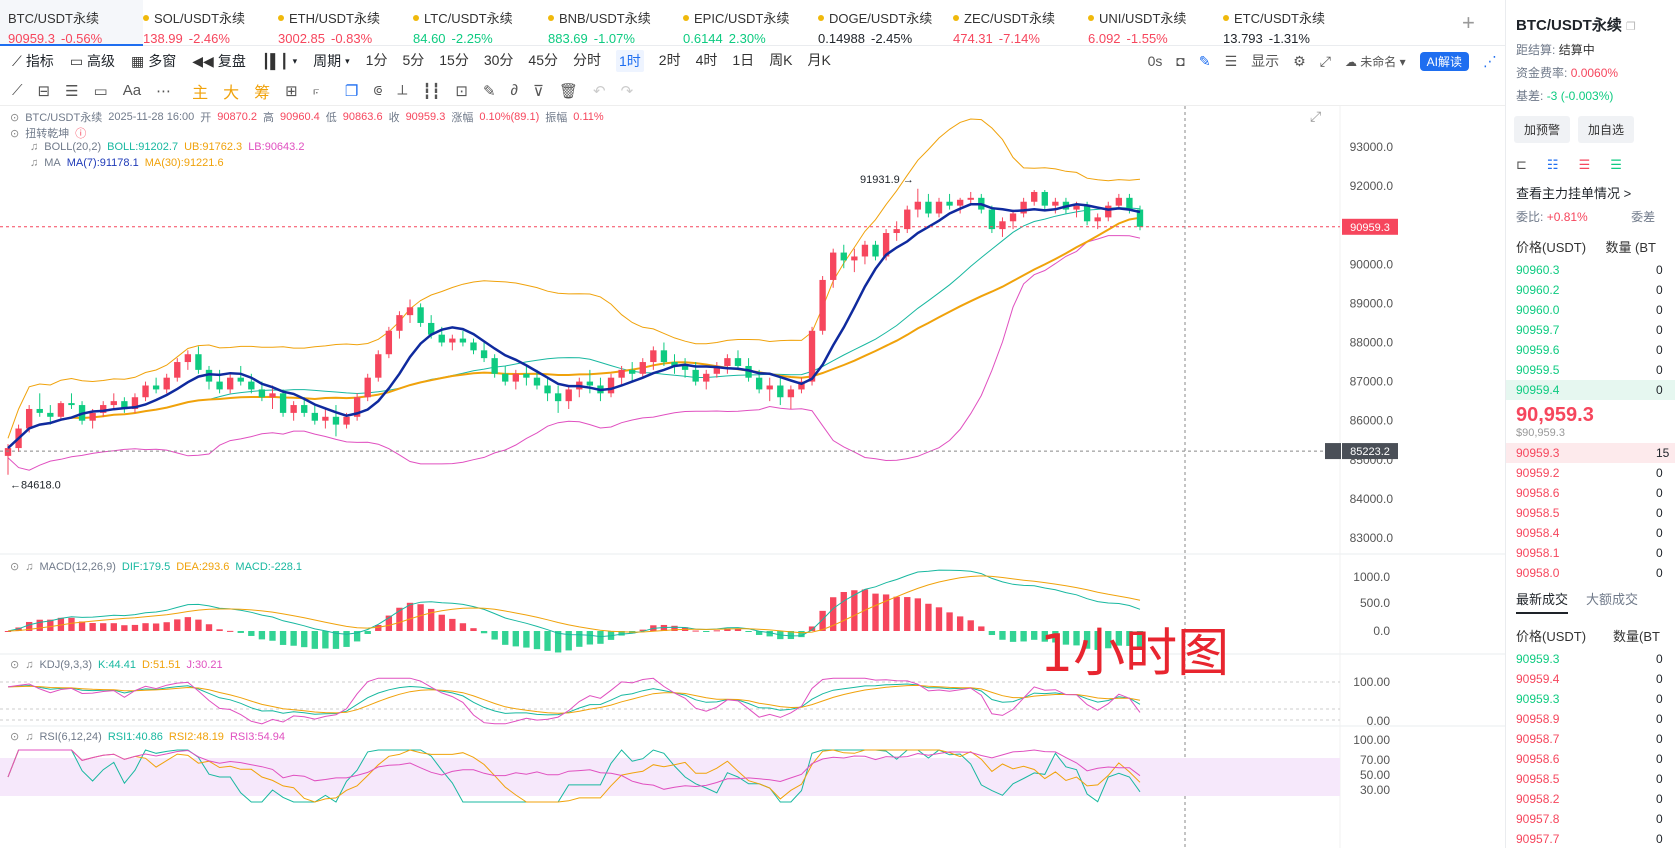 The image size is (1675, 848). What do you see at coordinates (1016, 23) in the screenshot?
I see `ticker-tab: ZEC/USDT永续 474.31 -7.14%` at bounding box center [1016, 23].